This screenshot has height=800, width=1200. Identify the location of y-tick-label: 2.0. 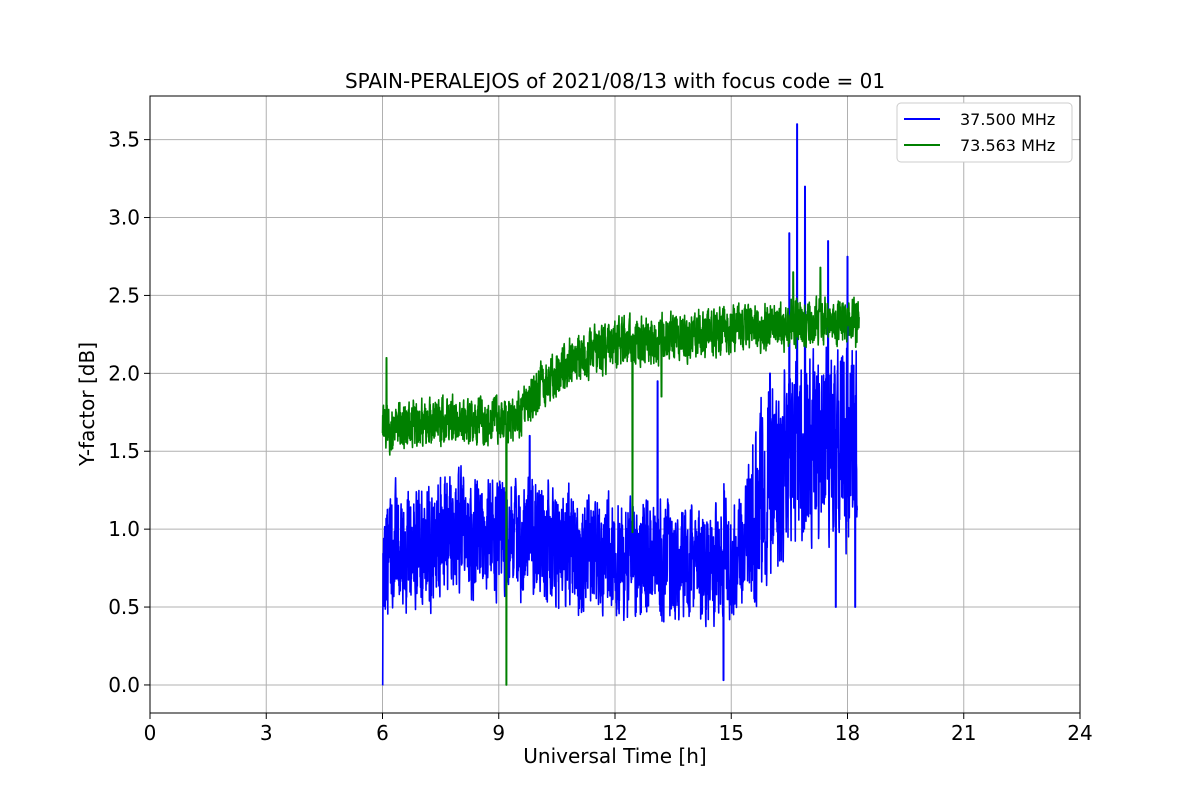
(124, 373).